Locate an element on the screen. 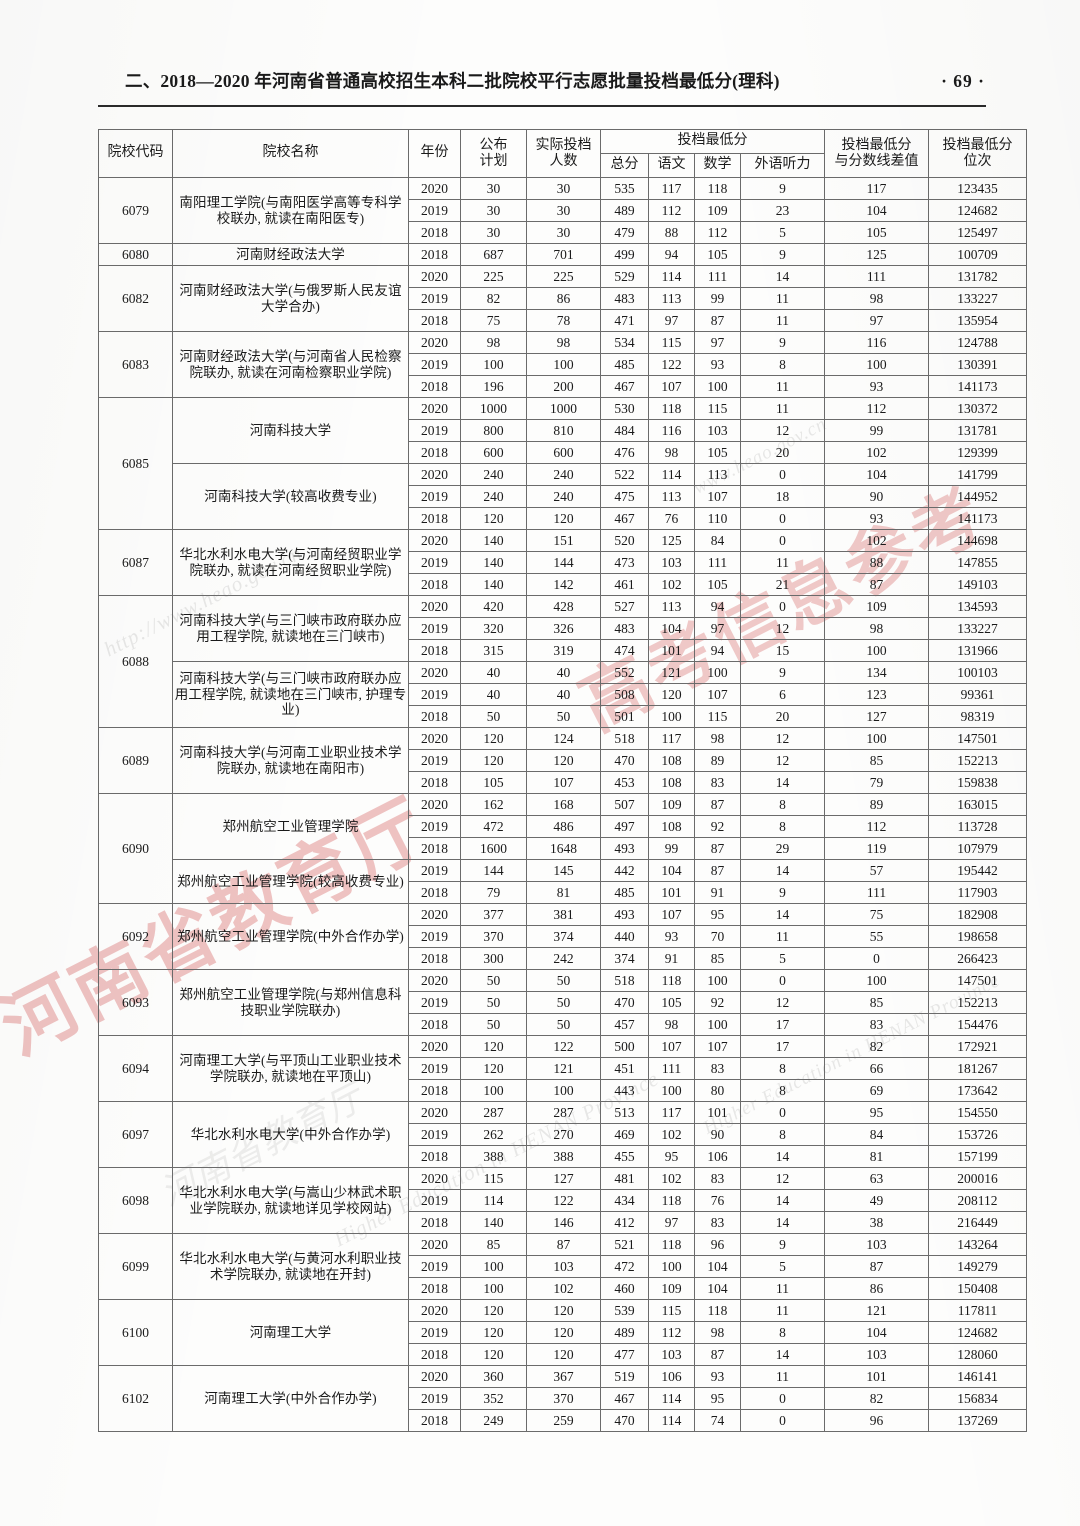 This screenshot has height=1526, width=1080. cell-math-score: 97 is located at coordinates (717, 628).